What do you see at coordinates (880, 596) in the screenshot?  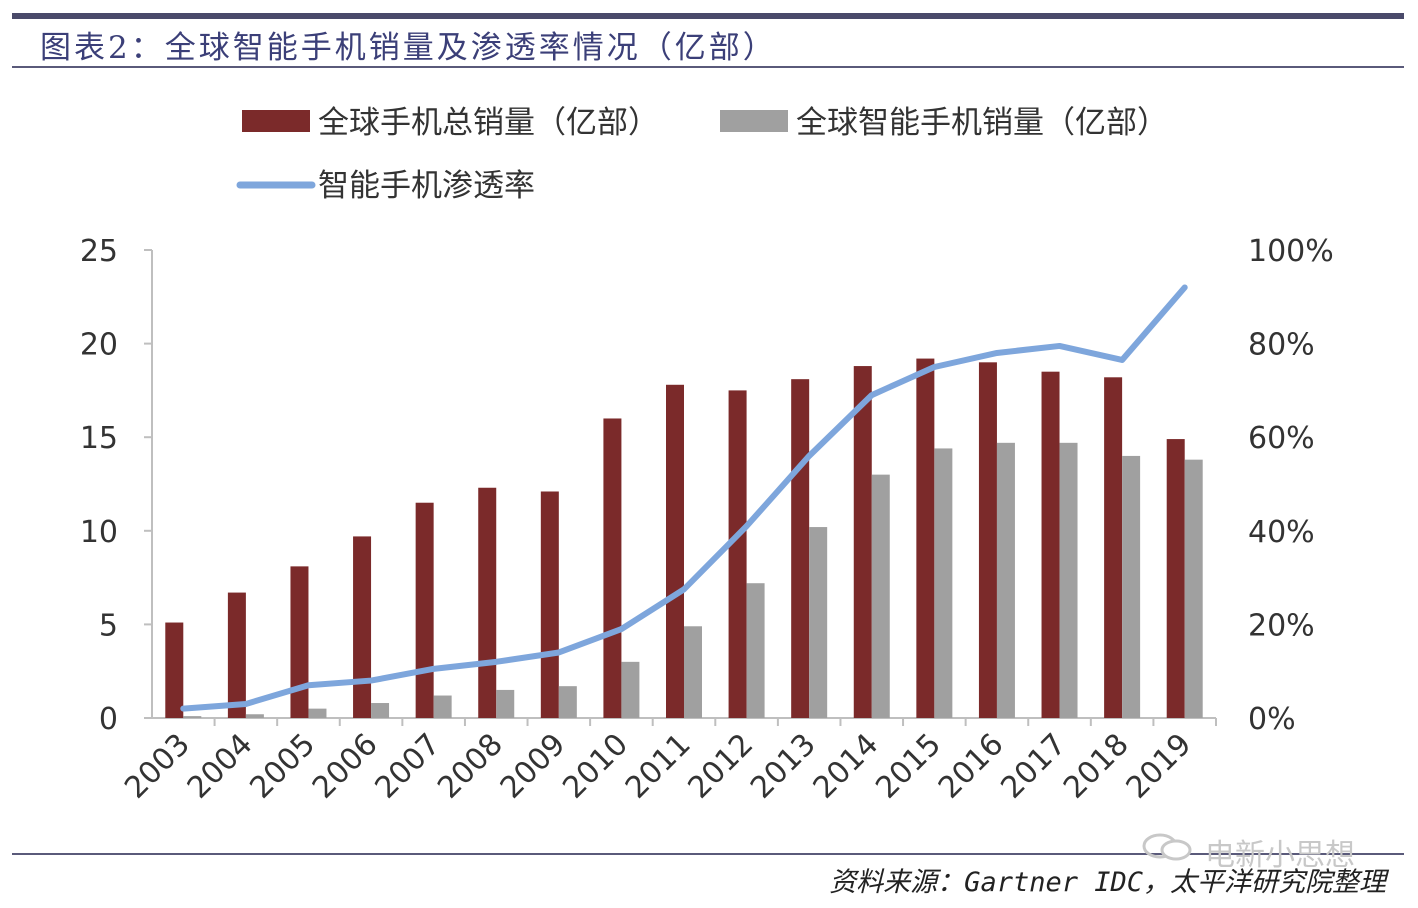 I see `bar-smart-2014` at bounding box center [880, 596].